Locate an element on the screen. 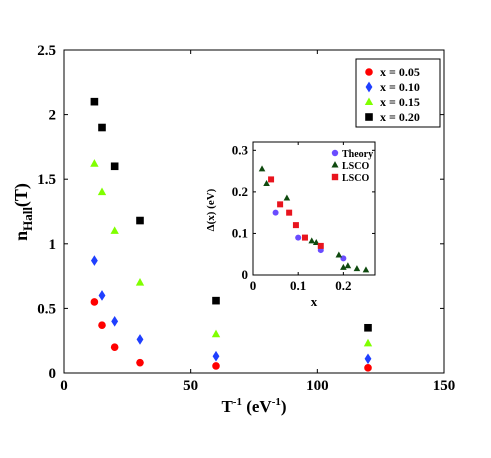 Image resolution: width=491 pixels, height=458 pixels. inset-legend-label-1: LSCO is located at coordinates (355, 166).